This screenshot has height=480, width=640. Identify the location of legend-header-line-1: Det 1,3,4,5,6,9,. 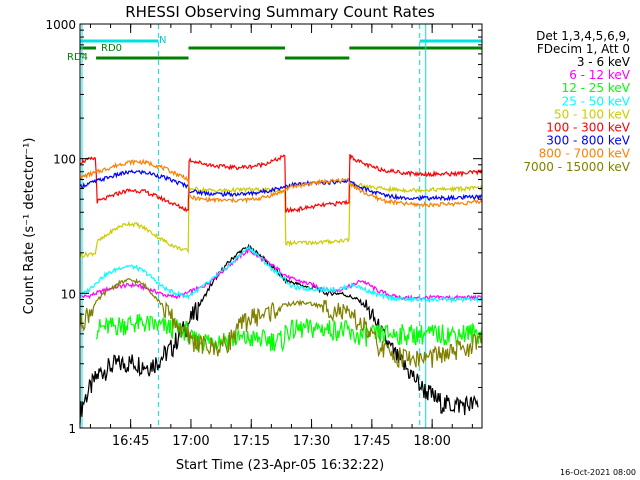
(583, 36).